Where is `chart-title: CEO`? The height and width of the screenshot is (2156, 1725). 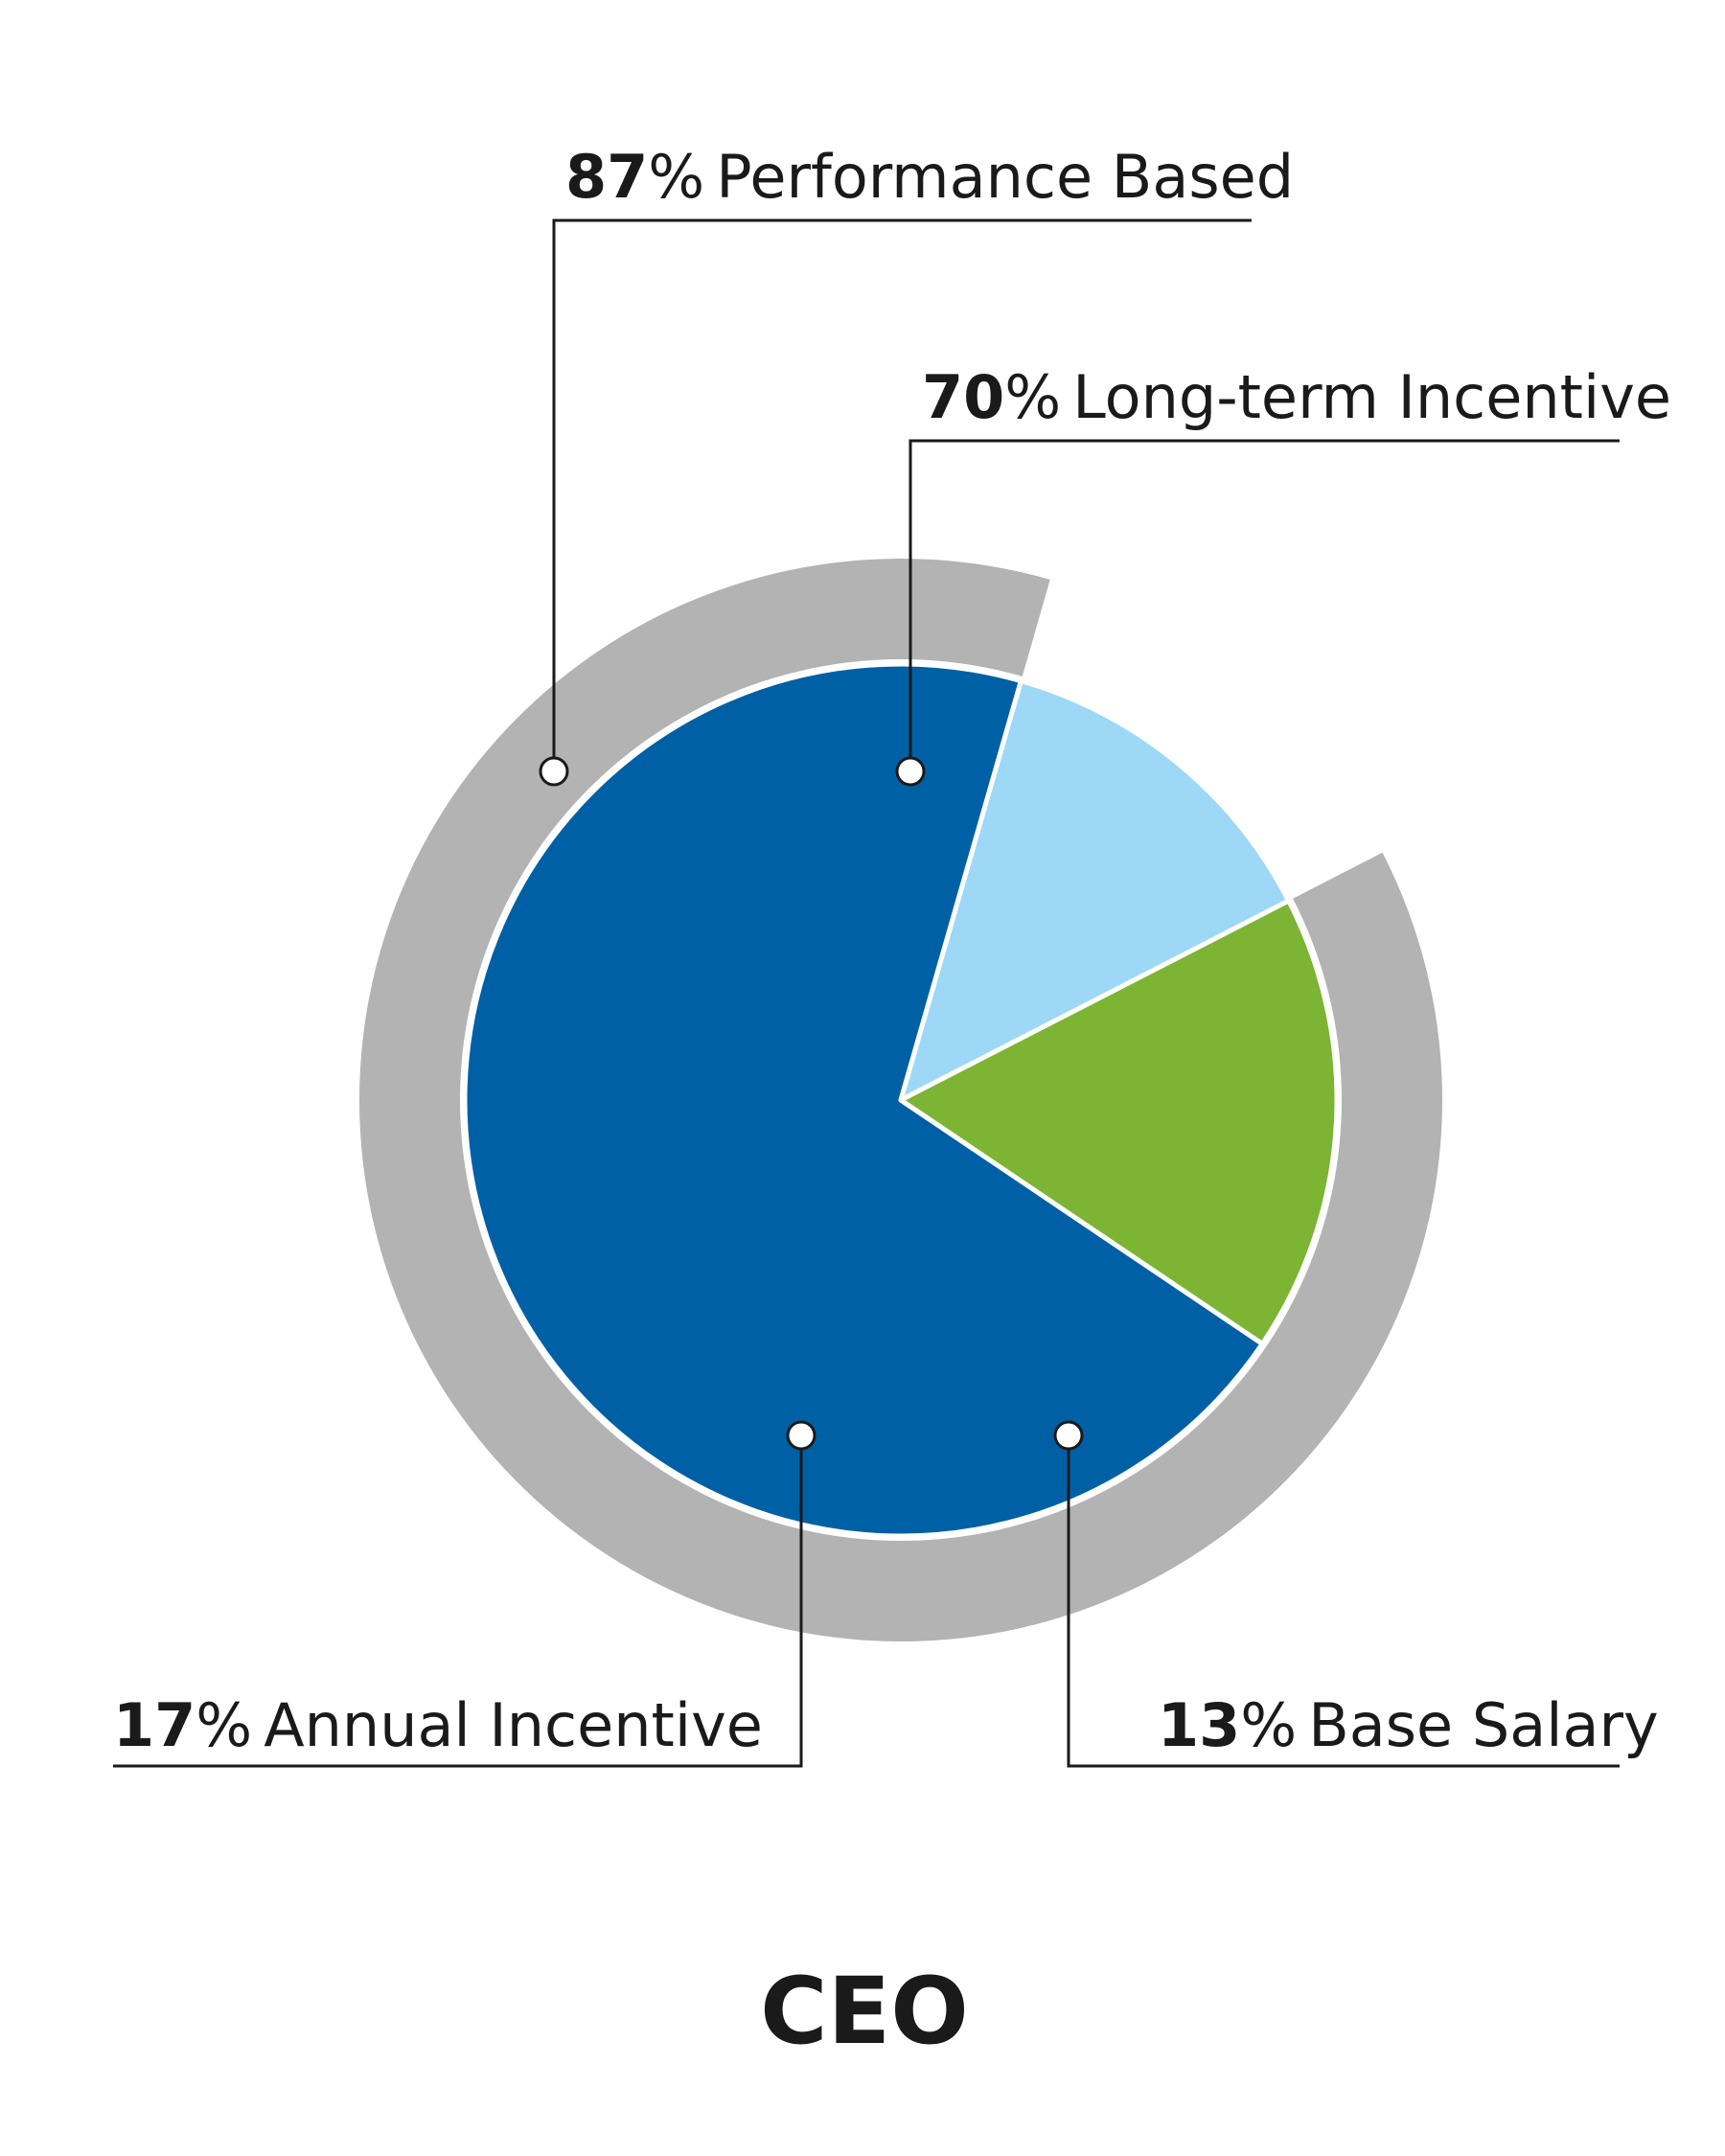
chart-title: CEO is located at coordinates (864, 2011).